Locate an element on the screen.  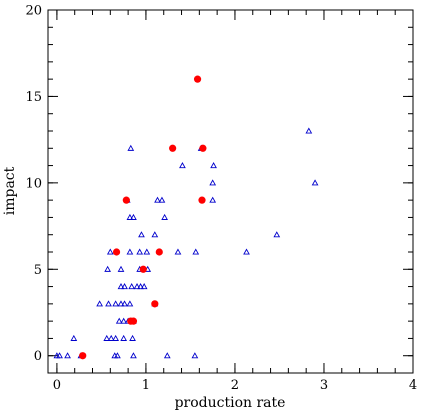
x-tick-label: 0 is located at coordinates (57, 385).